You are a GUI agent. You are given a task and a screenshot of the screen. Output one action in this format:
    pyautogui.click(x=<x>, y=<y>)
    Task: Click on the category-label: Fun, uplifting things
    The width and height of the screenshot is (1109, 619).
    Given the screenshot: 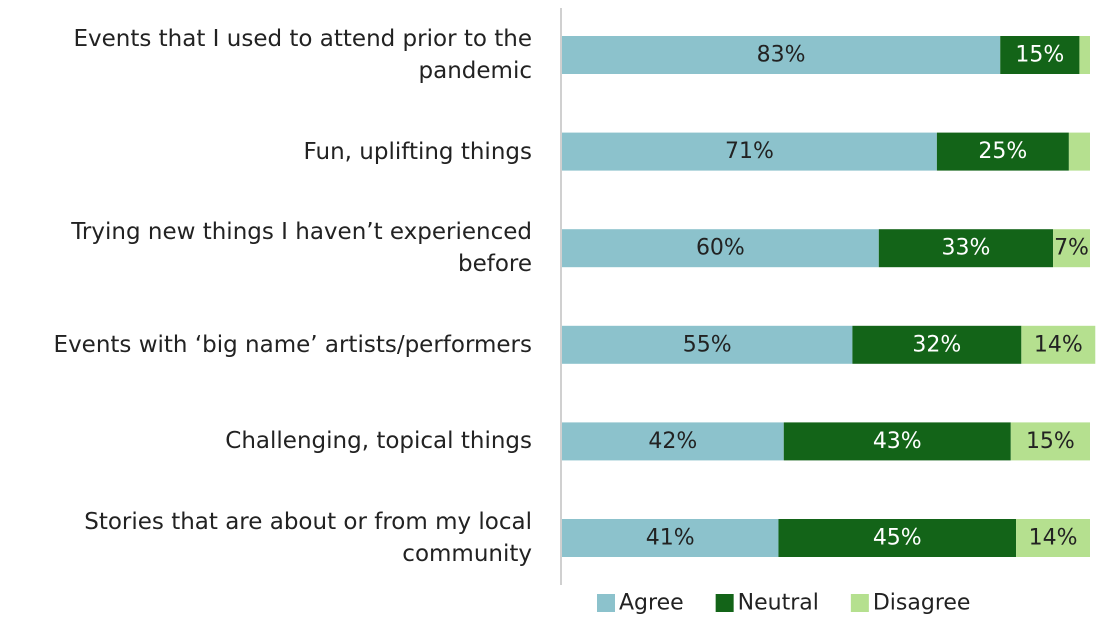 What is the action you would take?
    pyautogui.click(x=417, y=151)
    